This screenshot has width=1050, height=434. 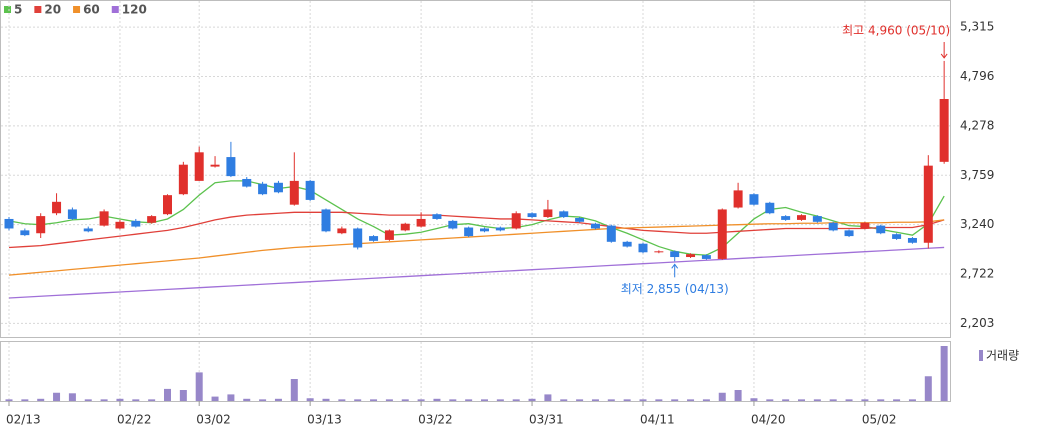 I want to click on legend-label: 60, so click(x=91, y=10).